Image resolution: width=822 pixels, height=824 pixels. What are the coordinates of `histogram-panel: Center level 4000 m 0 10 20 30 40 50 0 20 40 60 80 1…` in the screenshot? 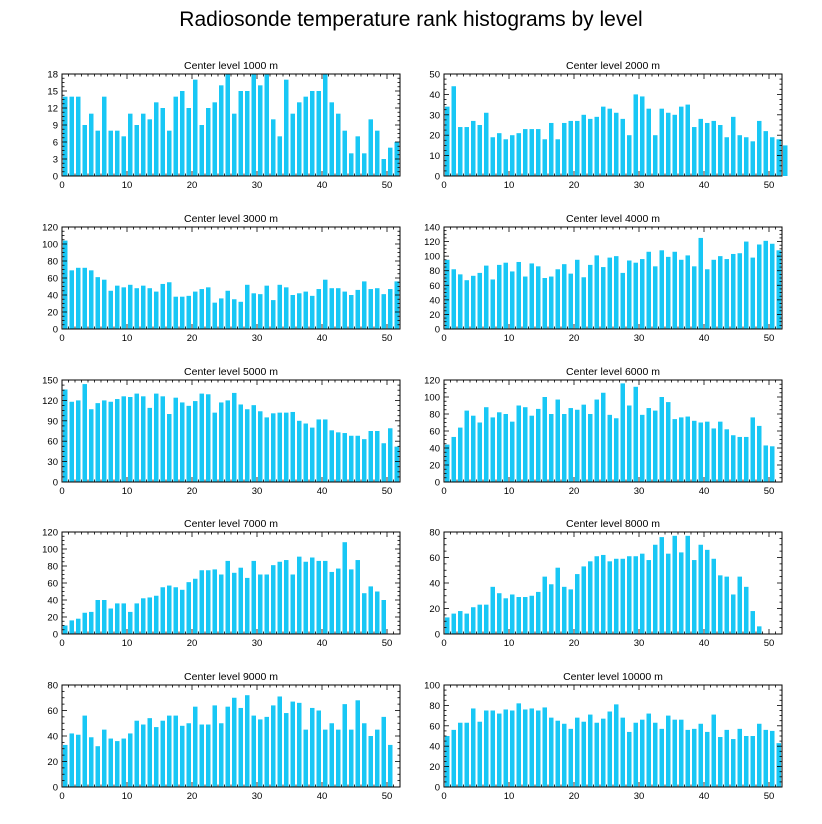 It's located at (603, 278).